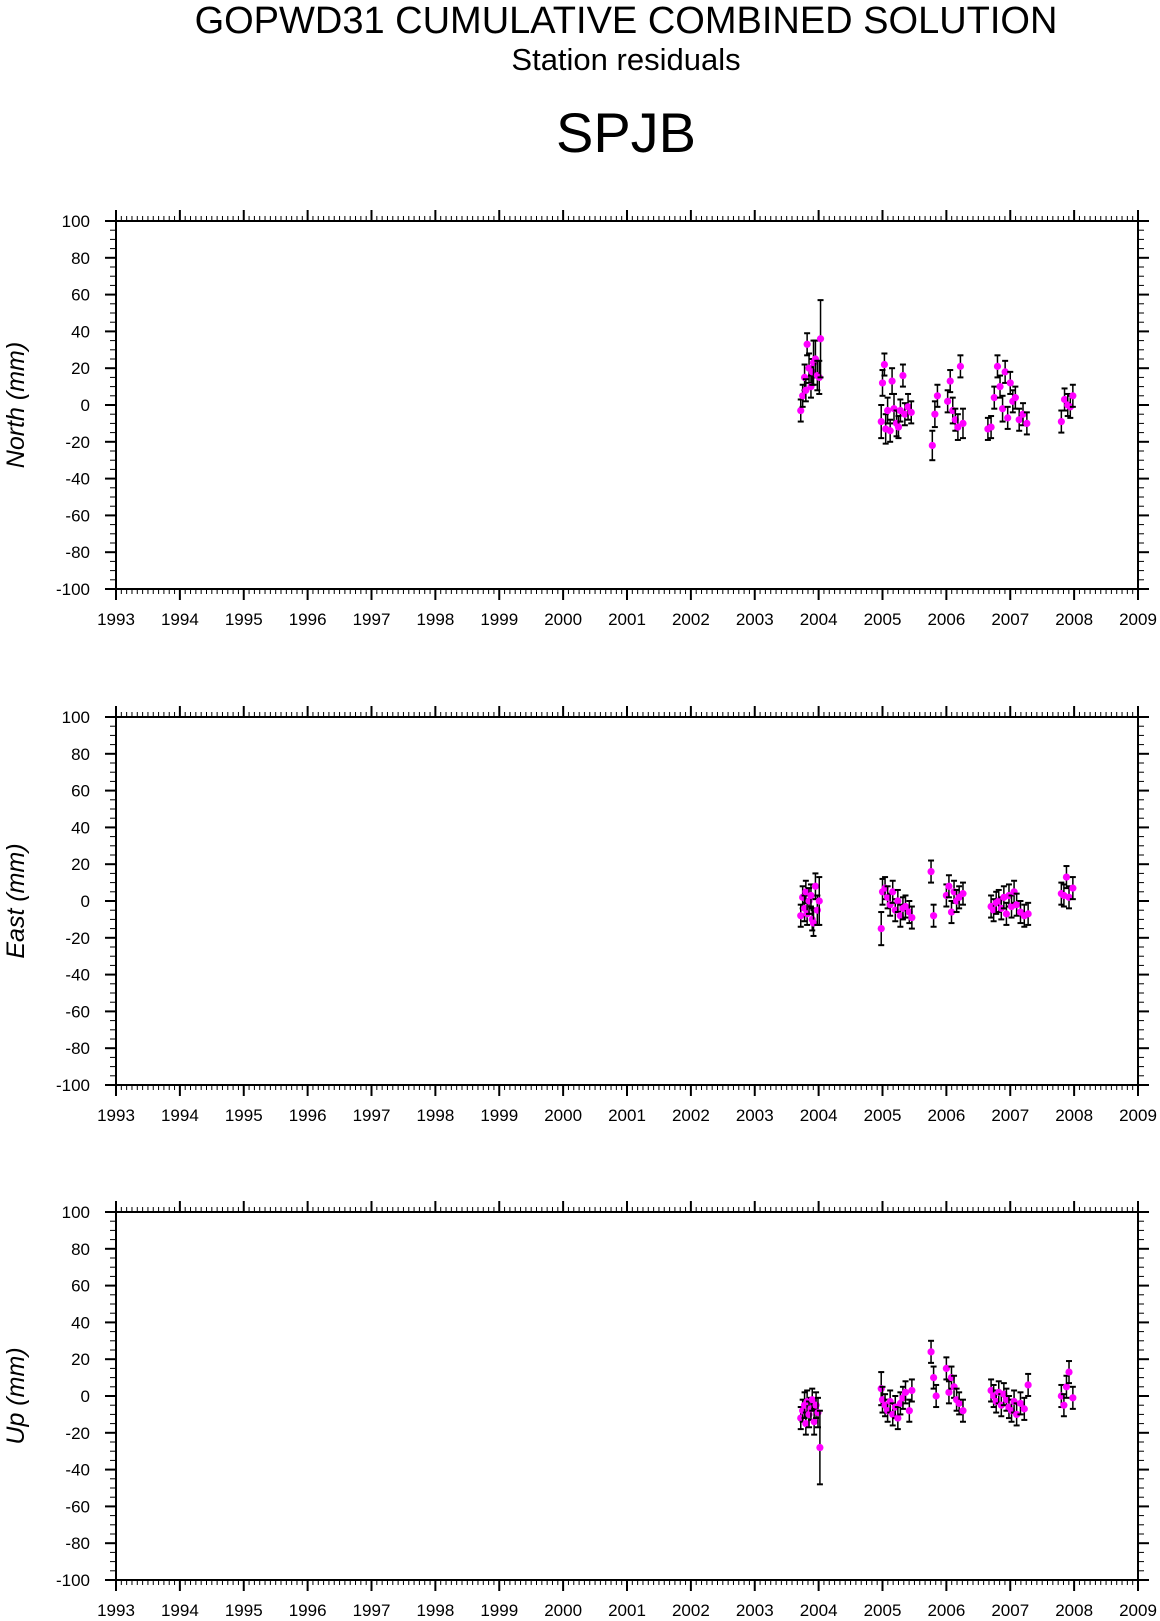 This screenshot has width=1160, height=1621. What do you see at coordinates (626, 59) in the screenshot?
I see `chart-subtitle: Station residuals` at bounding box center [626, 59].